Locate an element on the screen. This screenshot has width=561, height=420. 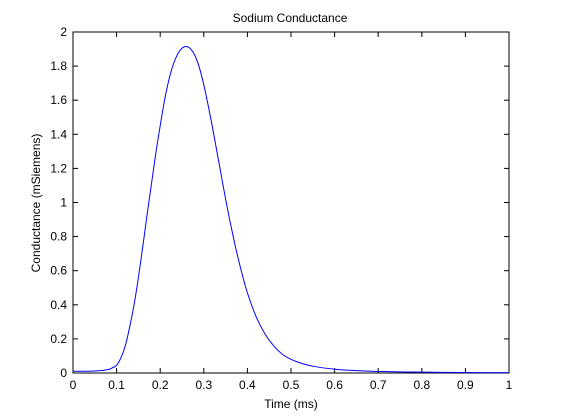
x-tick-label: 0.6 is located at coordinates (334, 385).